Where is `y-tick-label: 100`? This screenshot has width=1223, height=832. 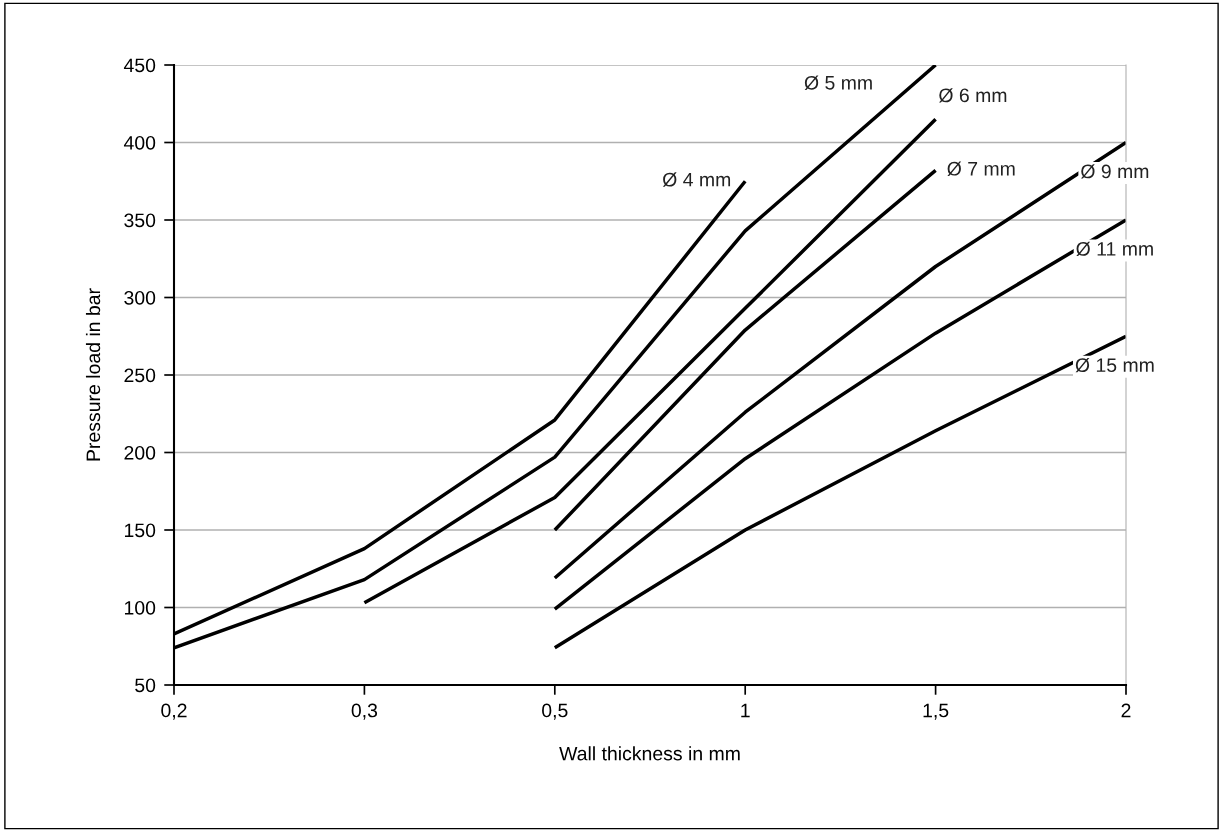 y-tick-label: 100 is located at coordinates (140, 607).